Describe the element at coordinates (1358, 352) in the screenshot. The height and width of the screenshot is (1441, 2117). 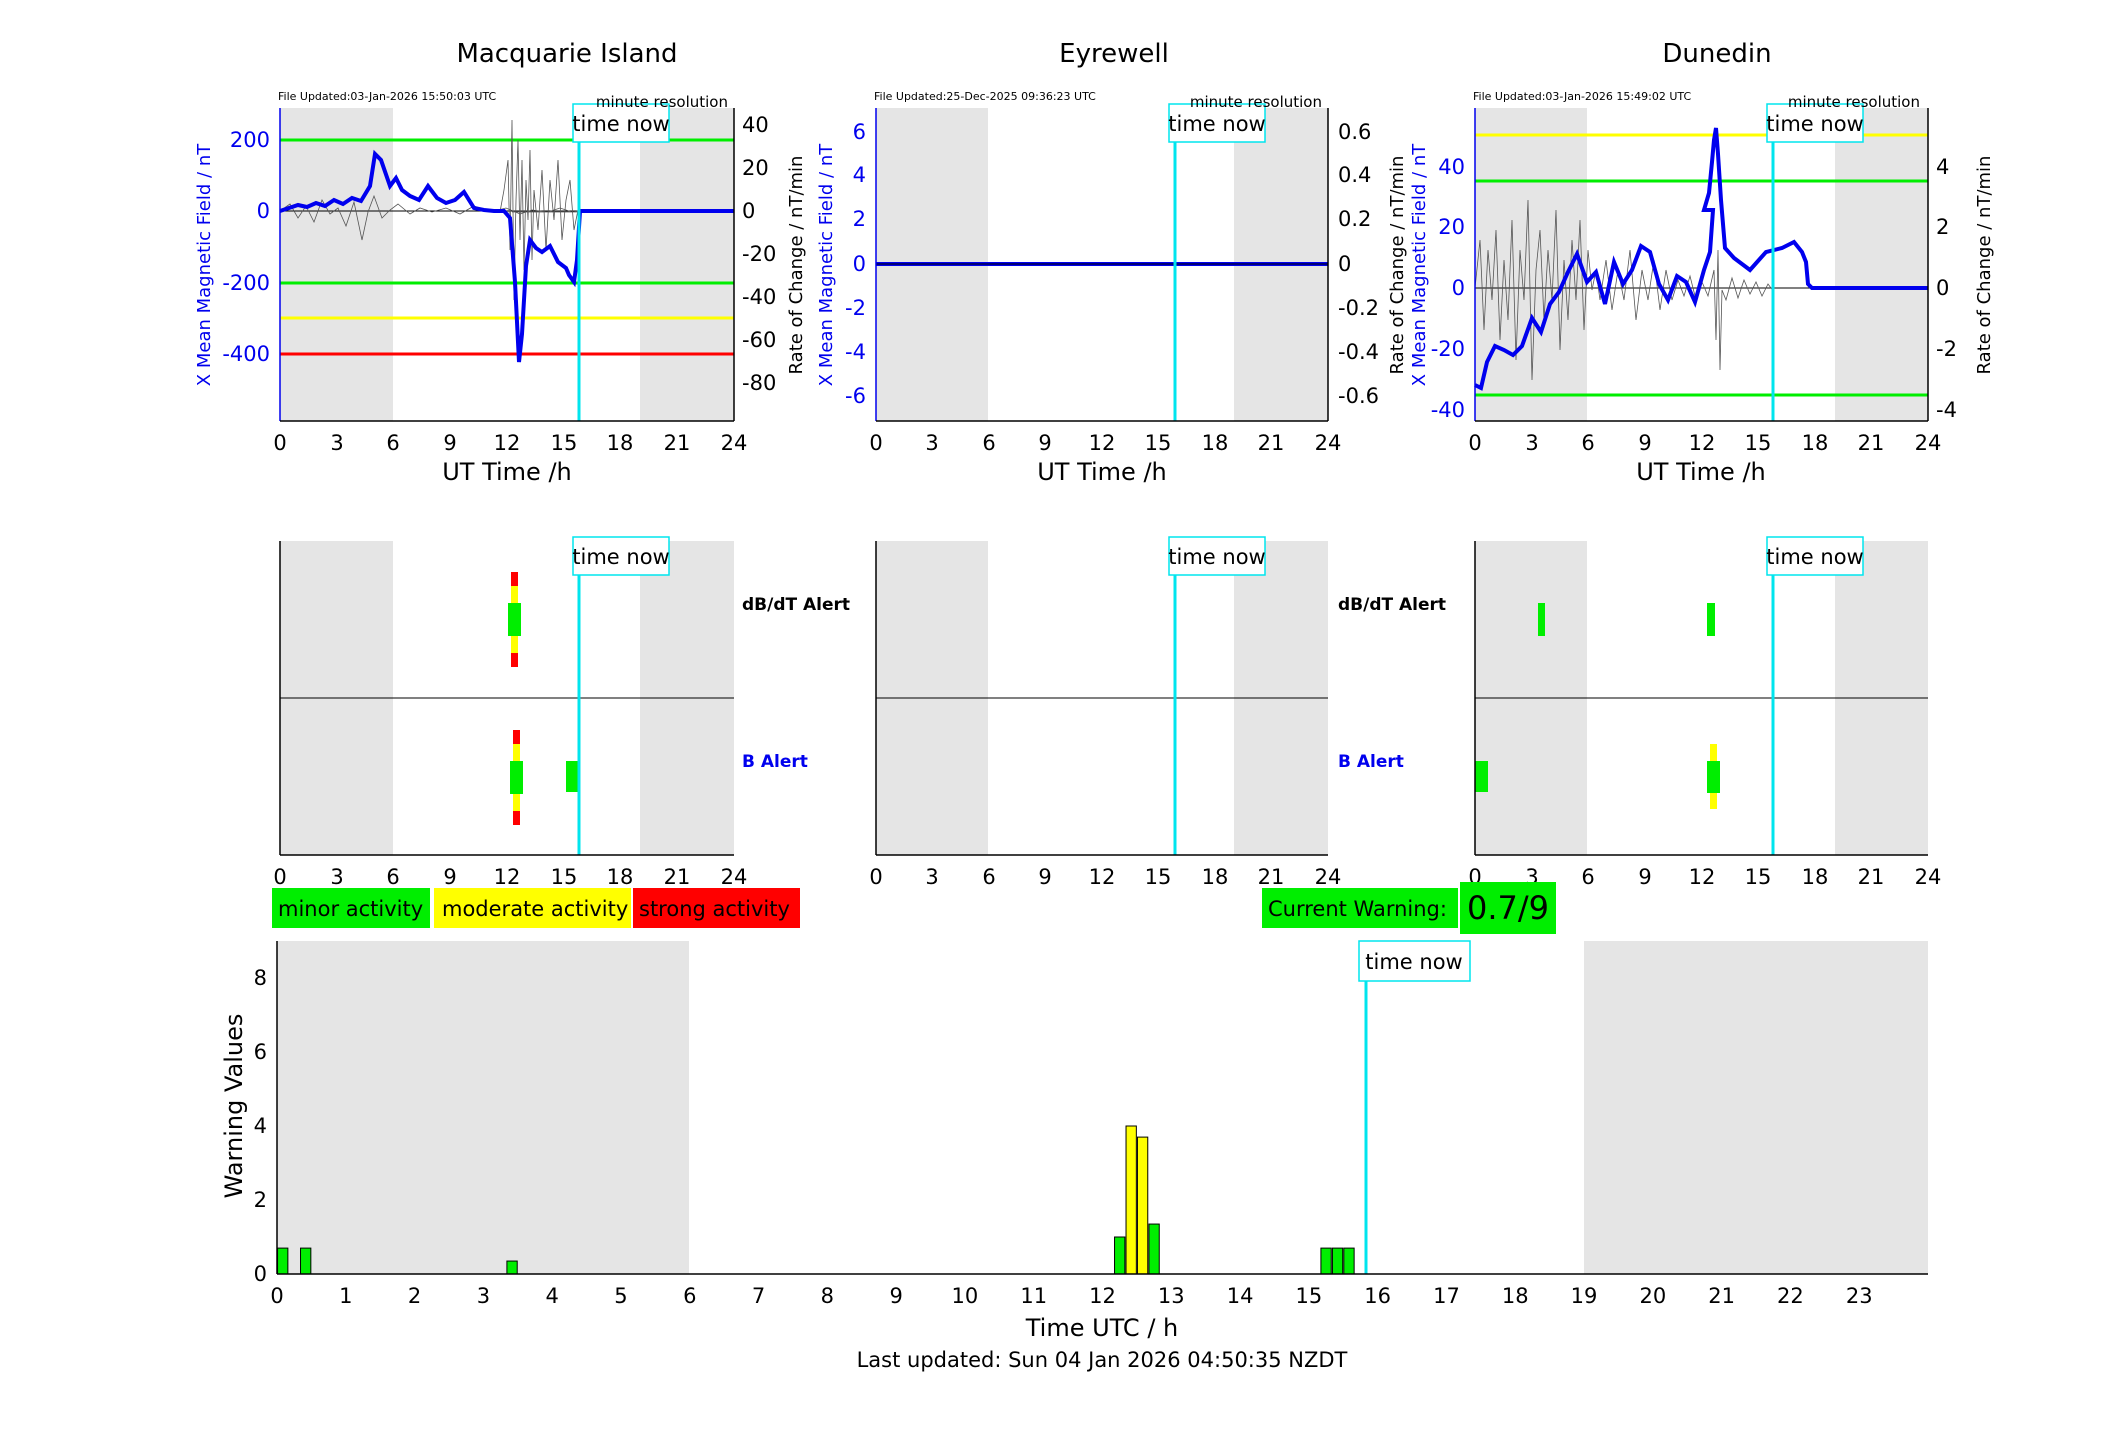
I see `y2-tick-label: -0.4` at that location.